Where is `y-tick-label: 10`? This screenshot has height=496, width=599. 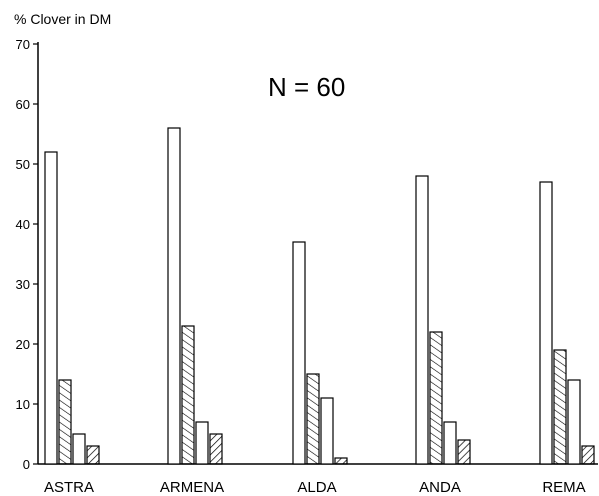
y-tick-label: 10 is located at coordinates (23, 404).